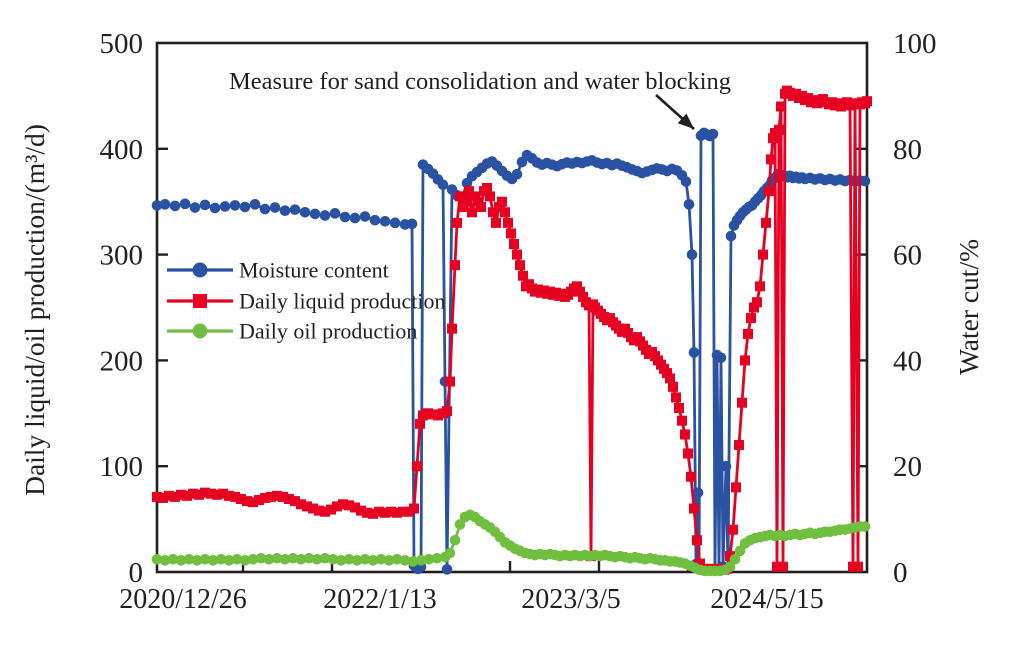 The image size is (1035, 645). I want to click on y-left-tick-label: 500, so click(122, 44).